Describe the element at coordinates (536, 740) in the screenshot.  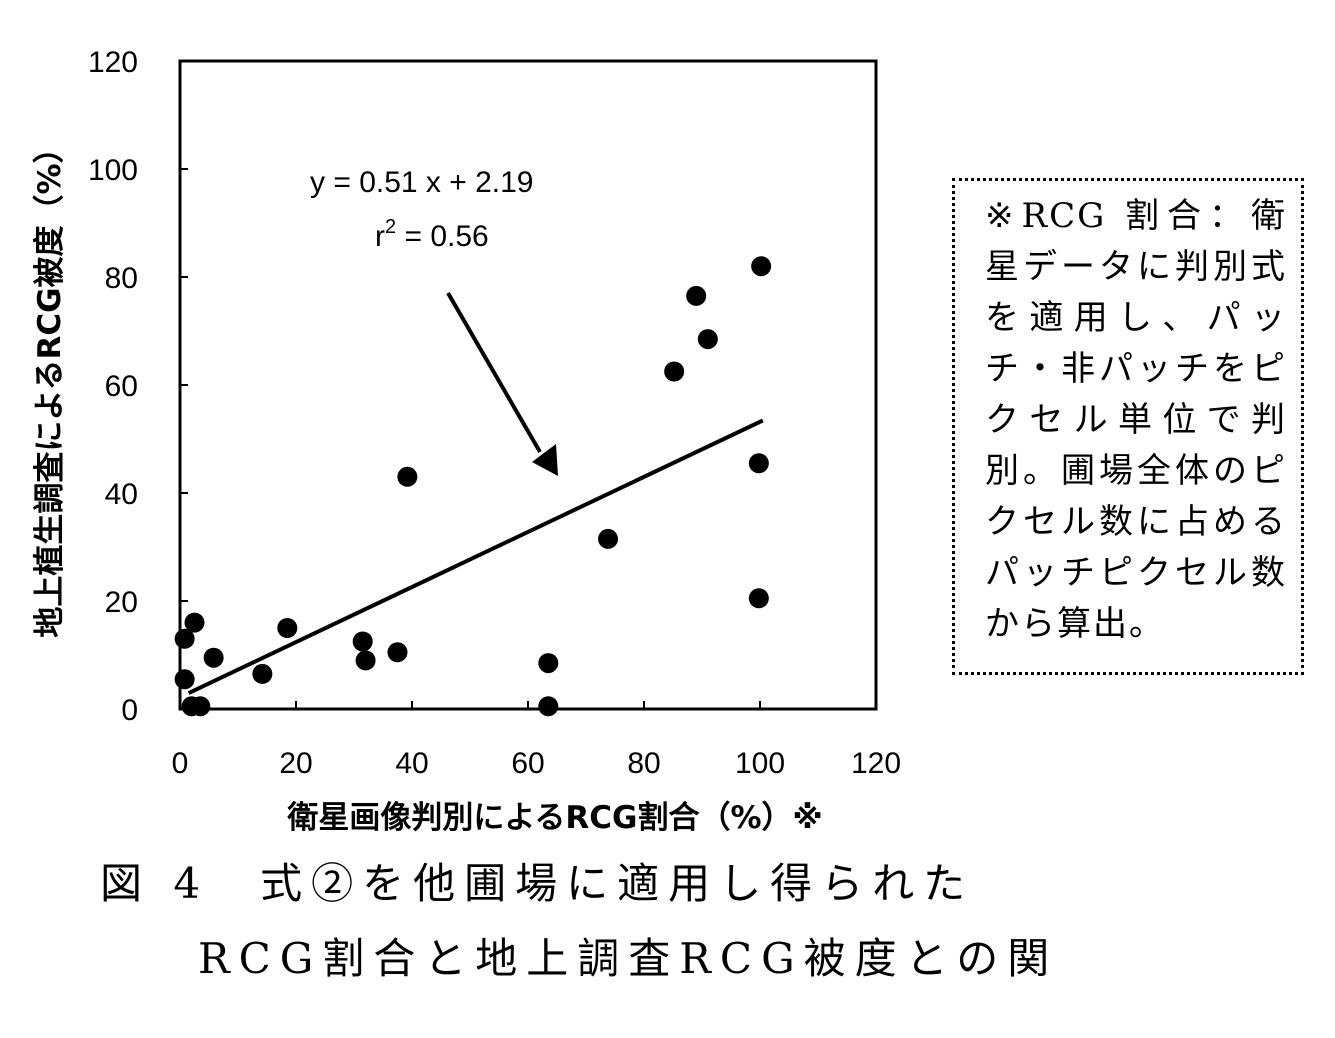
I see `x-axis-ticks: 0 20 40 60 80 100 120` at that location.